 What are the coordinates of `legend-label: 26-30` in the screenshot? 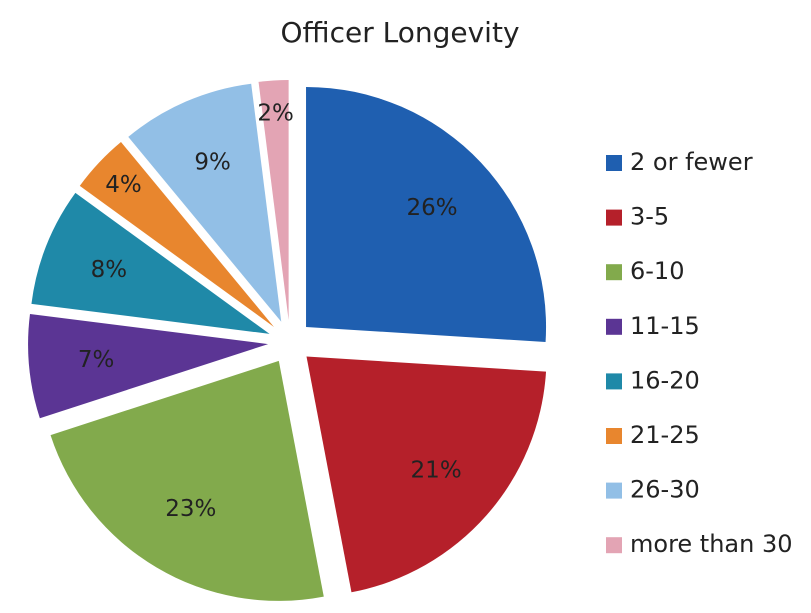 It's located at (665, 490).